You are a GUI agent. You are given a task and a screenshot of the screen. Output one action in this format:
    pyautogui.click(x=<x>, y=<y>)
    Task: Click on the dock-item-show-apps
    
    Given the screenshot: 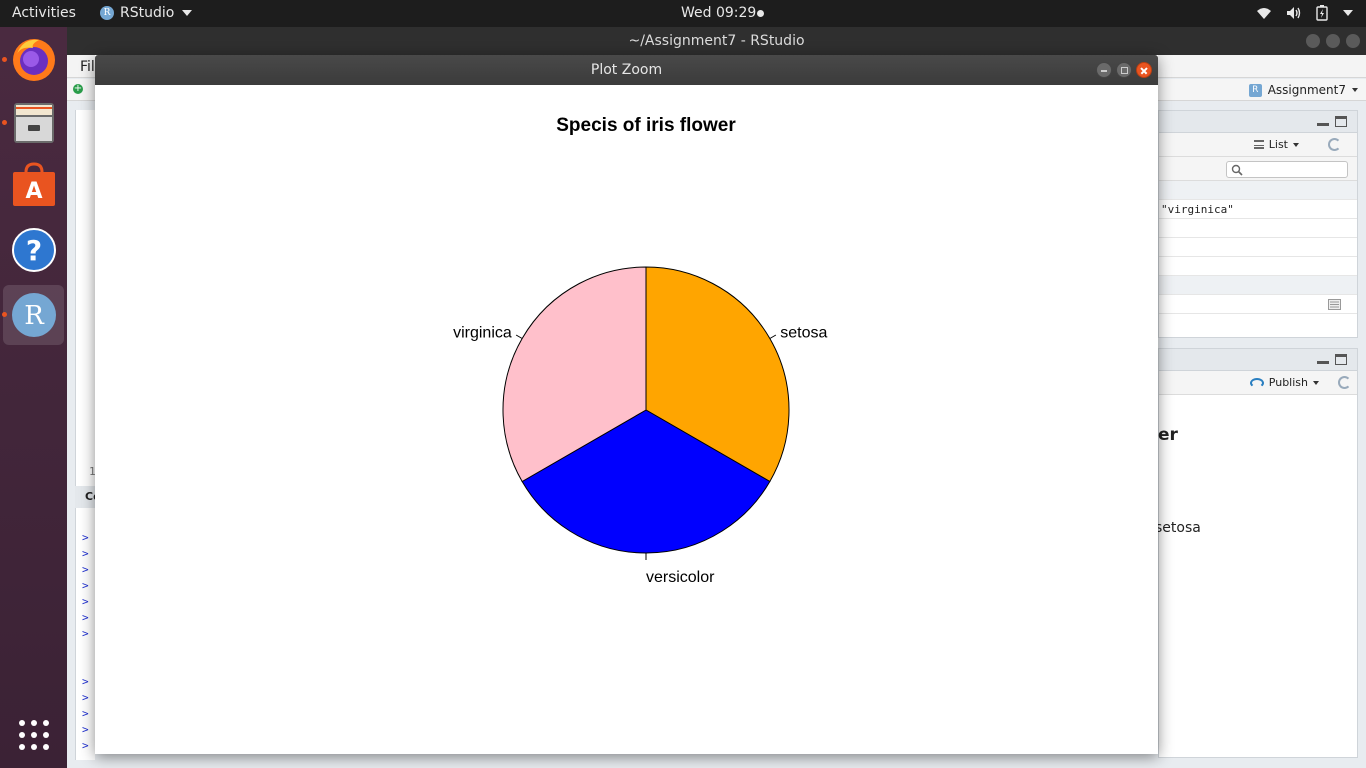 What is the action you would take?
    pyautogui.click(x=33, y=735)
    